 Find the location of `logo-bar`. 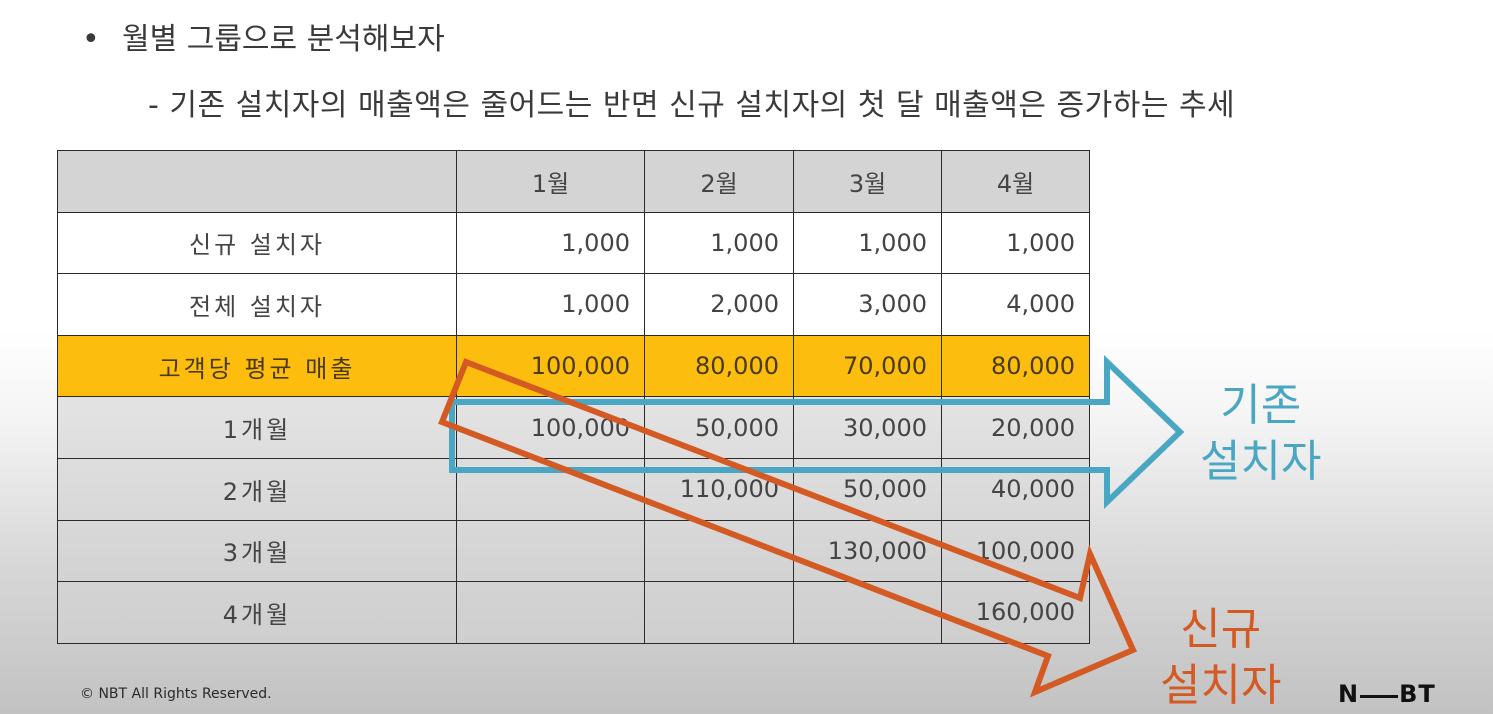

logo-bar is located at coordinates (1379, 696).